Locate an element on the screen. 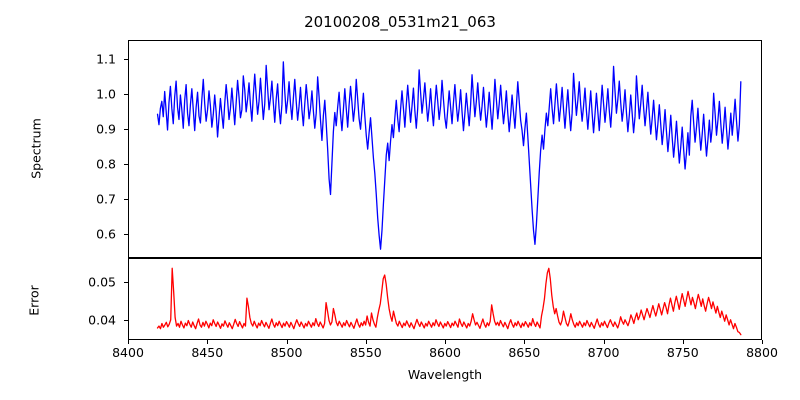 Image resolution: width=800 pixels, height=400 pixels. xtick-label: 8800 is located at coordinates (762, 352).